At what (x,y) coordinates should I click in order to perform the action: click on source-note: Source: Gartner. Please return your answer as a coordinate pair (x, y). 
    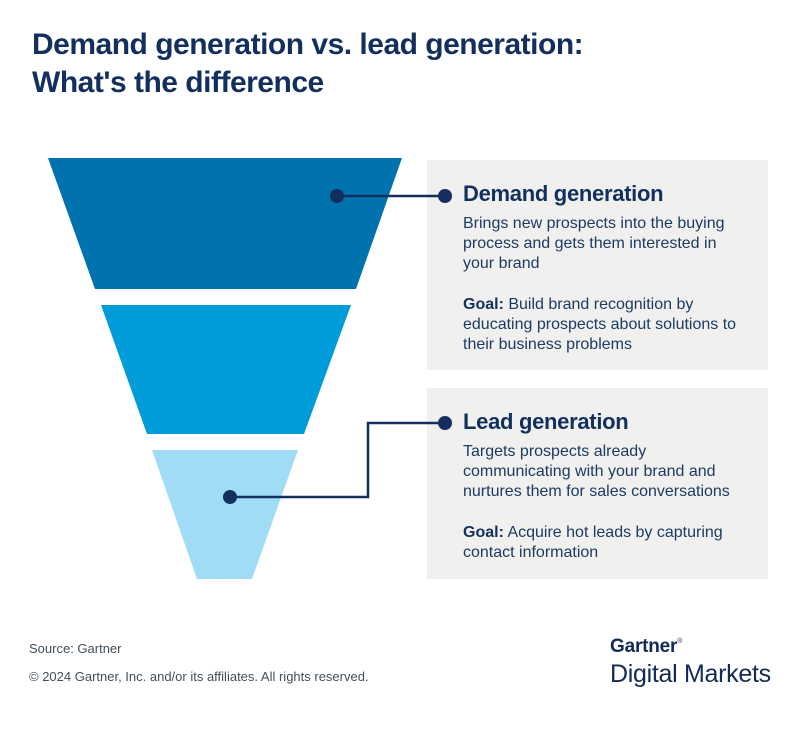
    Looking at the image, I should click on (75, 648).